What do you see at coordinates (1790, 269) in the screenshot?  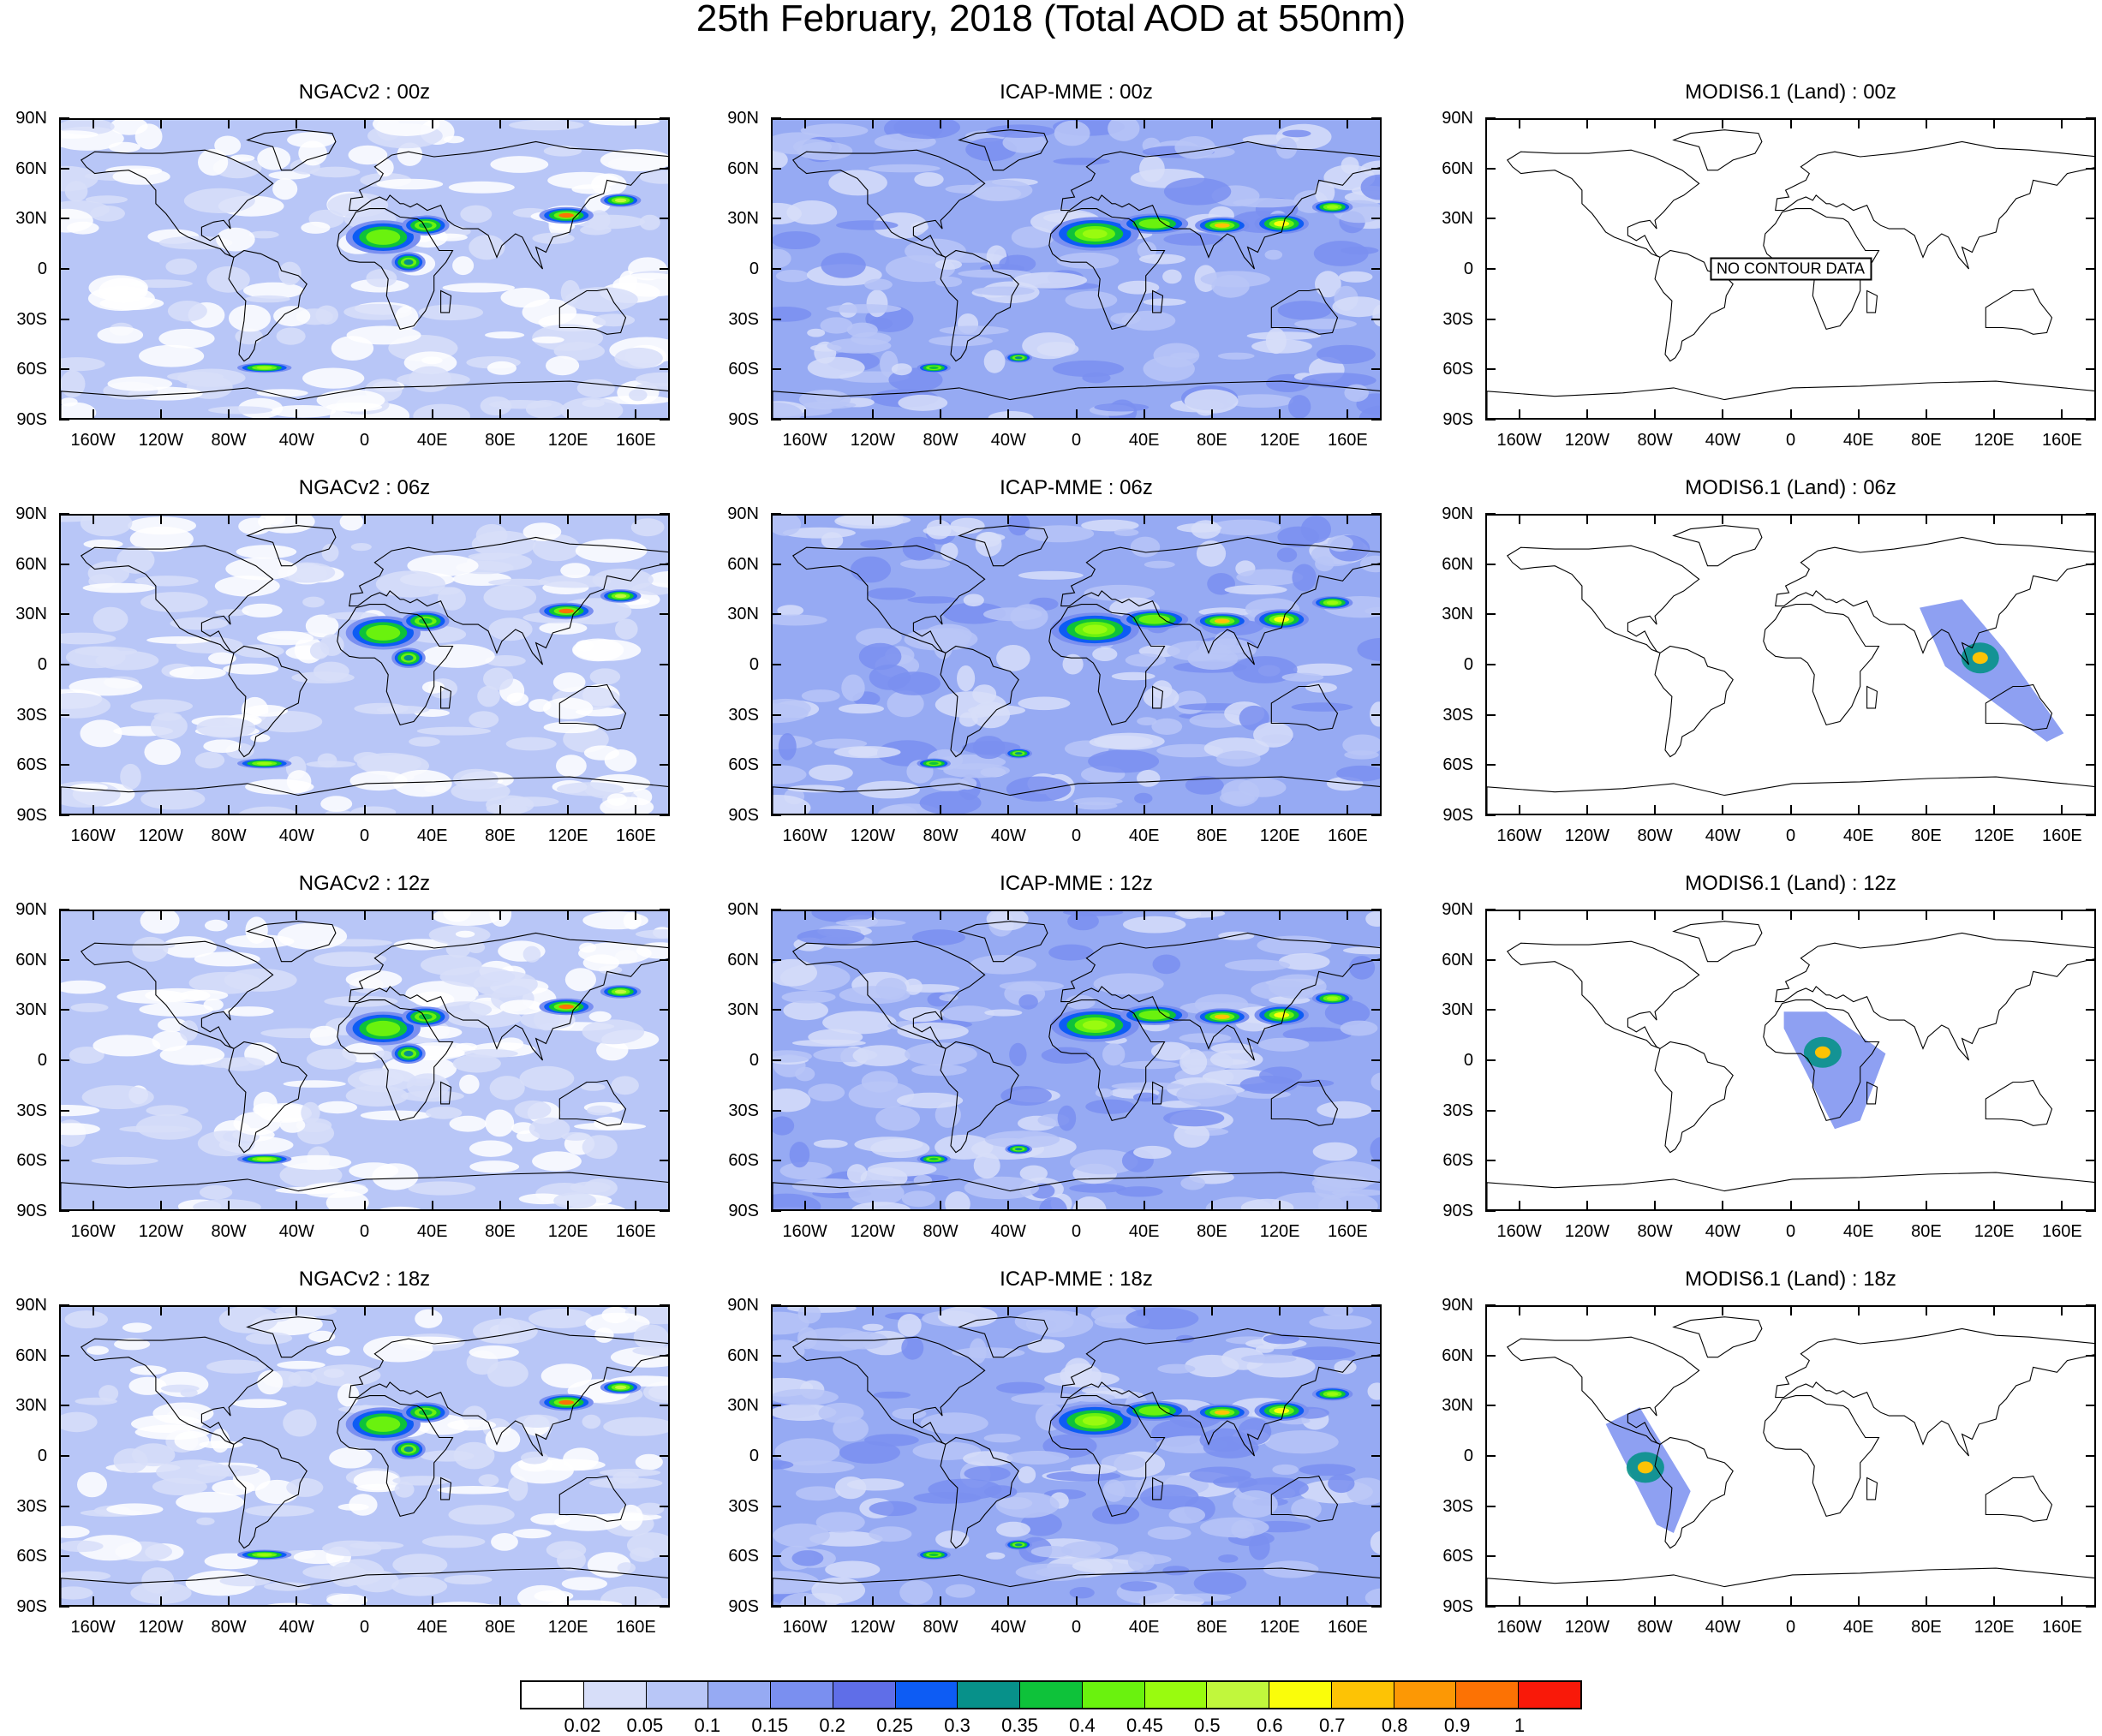 I see `no-contour-data-label: NO CONTOUR DATA` at bounding box center [1790, 269].